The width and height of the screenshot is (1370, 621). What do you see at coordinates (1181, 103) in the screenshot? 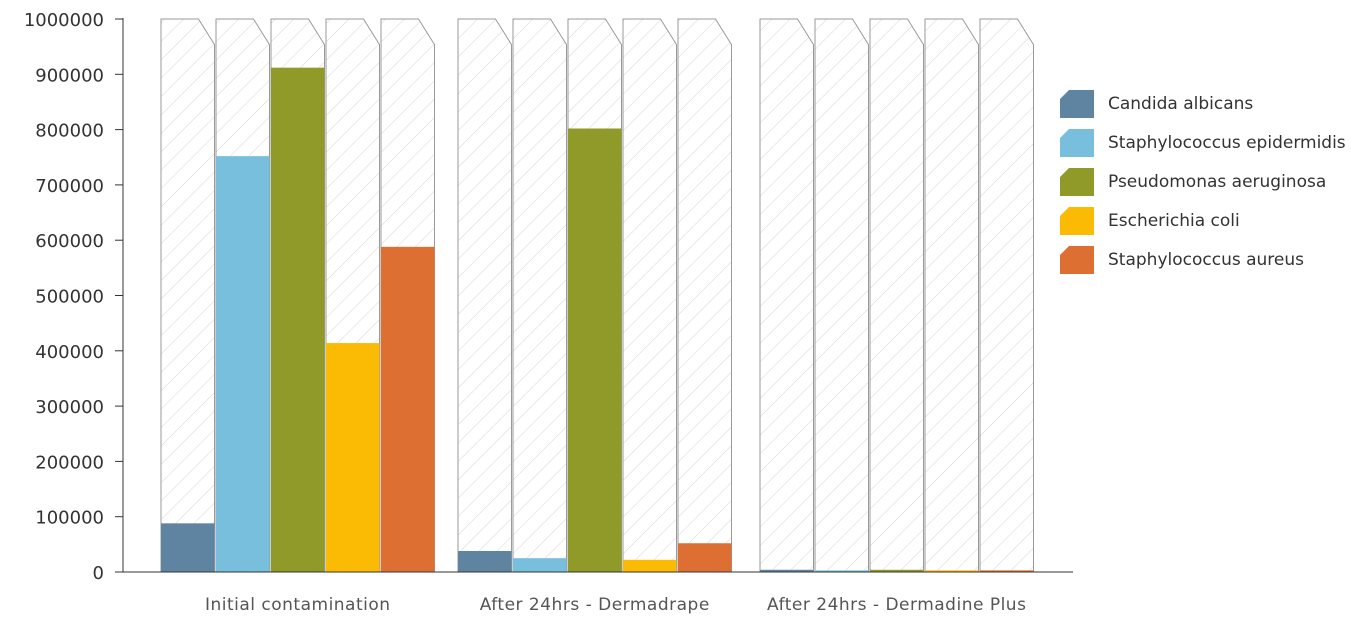
I see `legend-label: Candida albicans` at bounding box center [1181, 103].